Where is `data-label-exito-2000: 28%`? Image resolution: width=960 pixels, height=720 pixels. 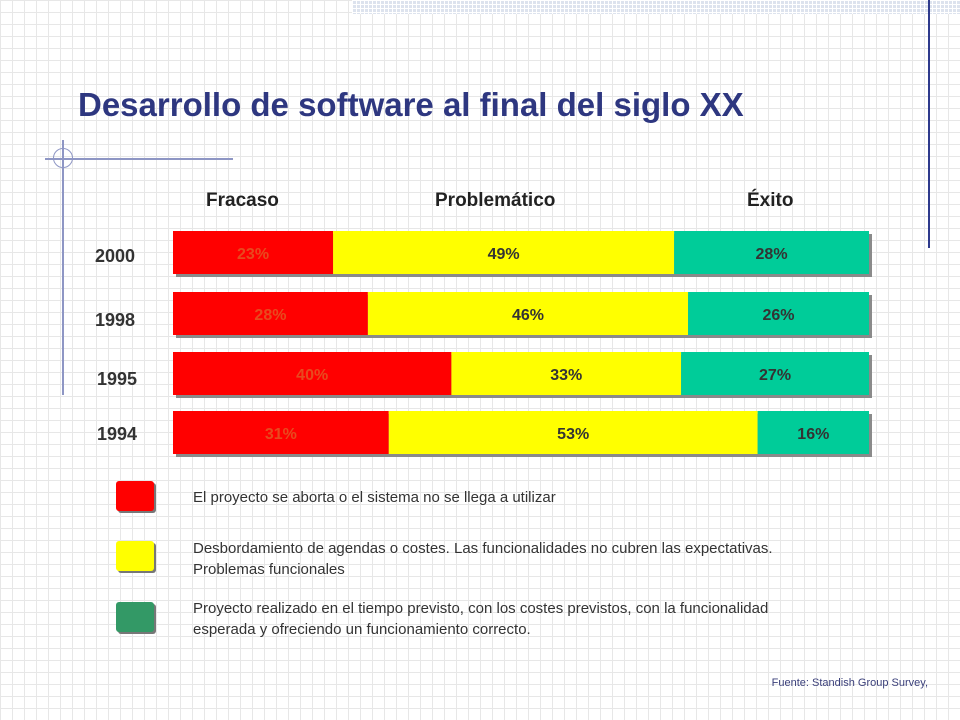 data-label-exito-2000: 28% is located at coordinates (772, 254).